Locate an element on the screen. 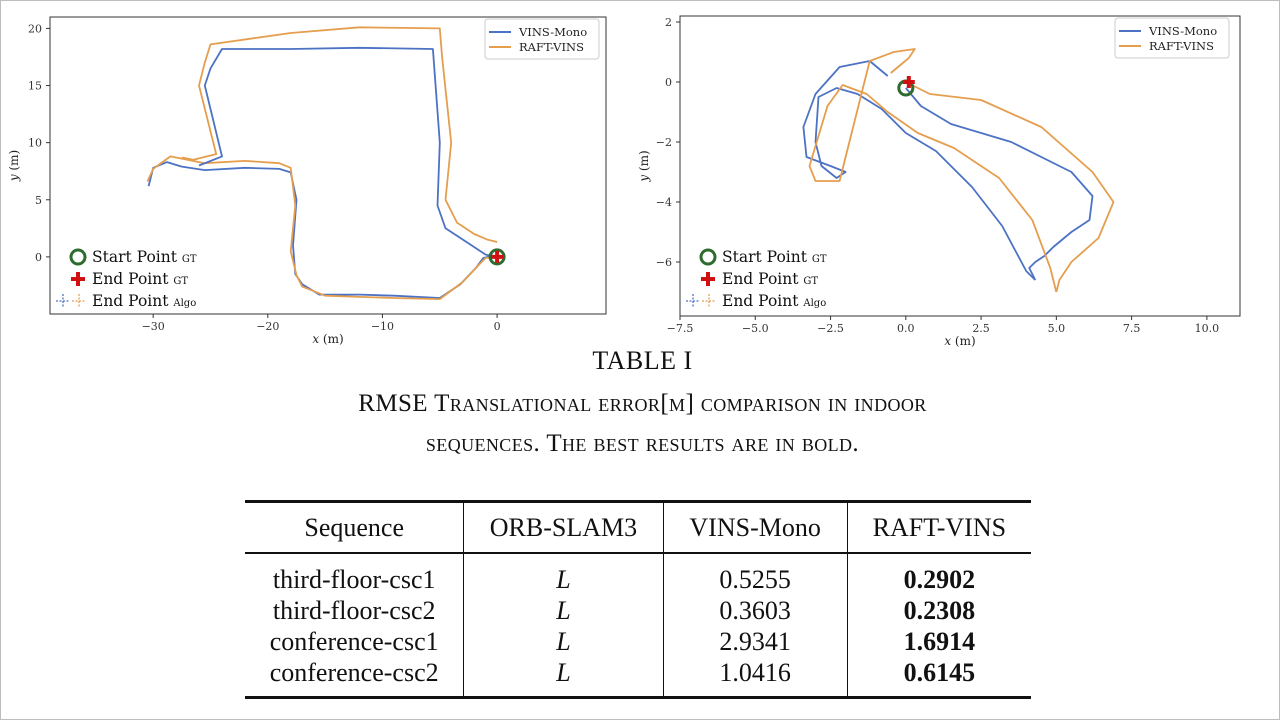 Image resolution: width=1280 pixels, height=720 pixels. x-tick-label: 10.0 is located at coordinates (1207, 328).